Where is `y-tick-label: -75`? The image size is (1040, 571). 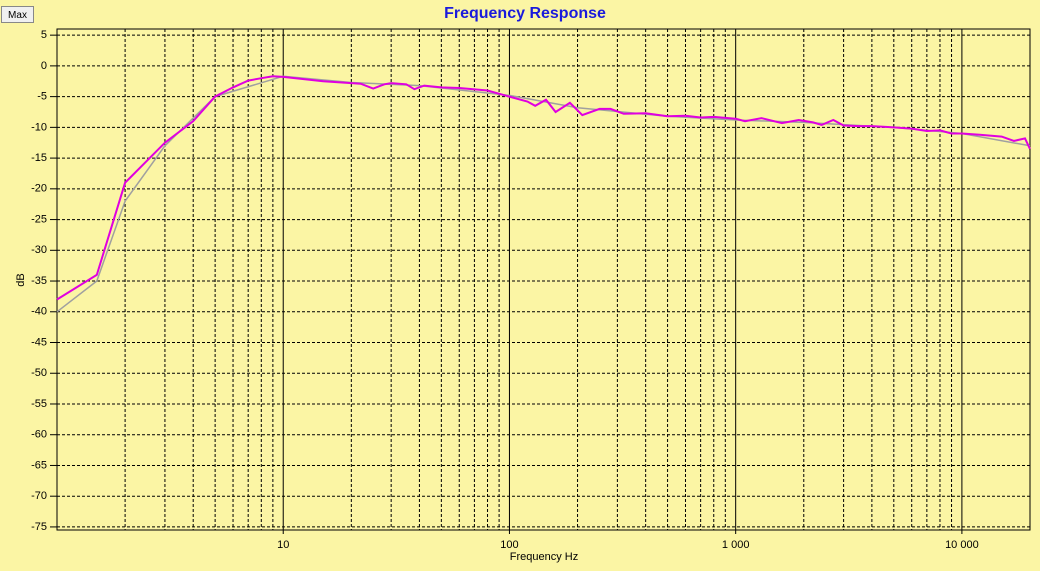 y-tick-label: -75 is located at coordinates (39, 527).